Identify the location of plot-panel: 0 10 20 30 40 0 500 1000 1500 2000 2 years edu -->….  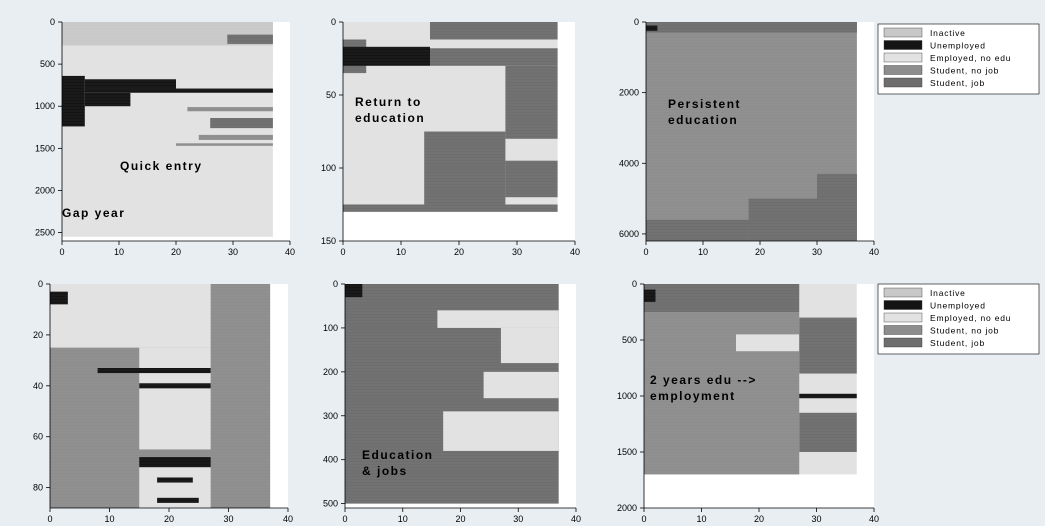
(748, 401).